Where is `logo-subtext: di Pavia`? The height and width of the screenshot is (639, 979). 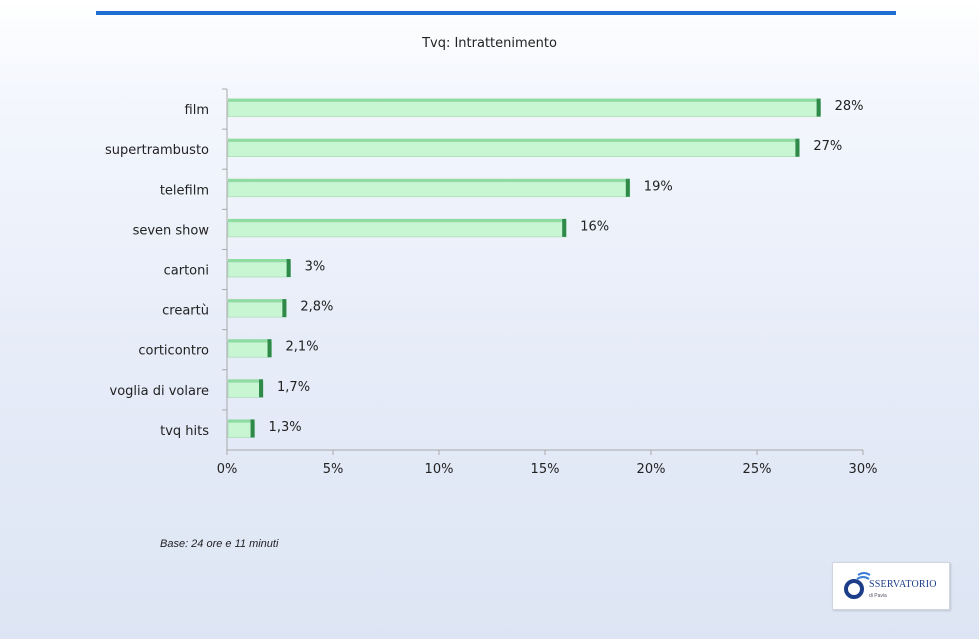
logo-subtext: di Pavia is located at coordinates (878, 596).